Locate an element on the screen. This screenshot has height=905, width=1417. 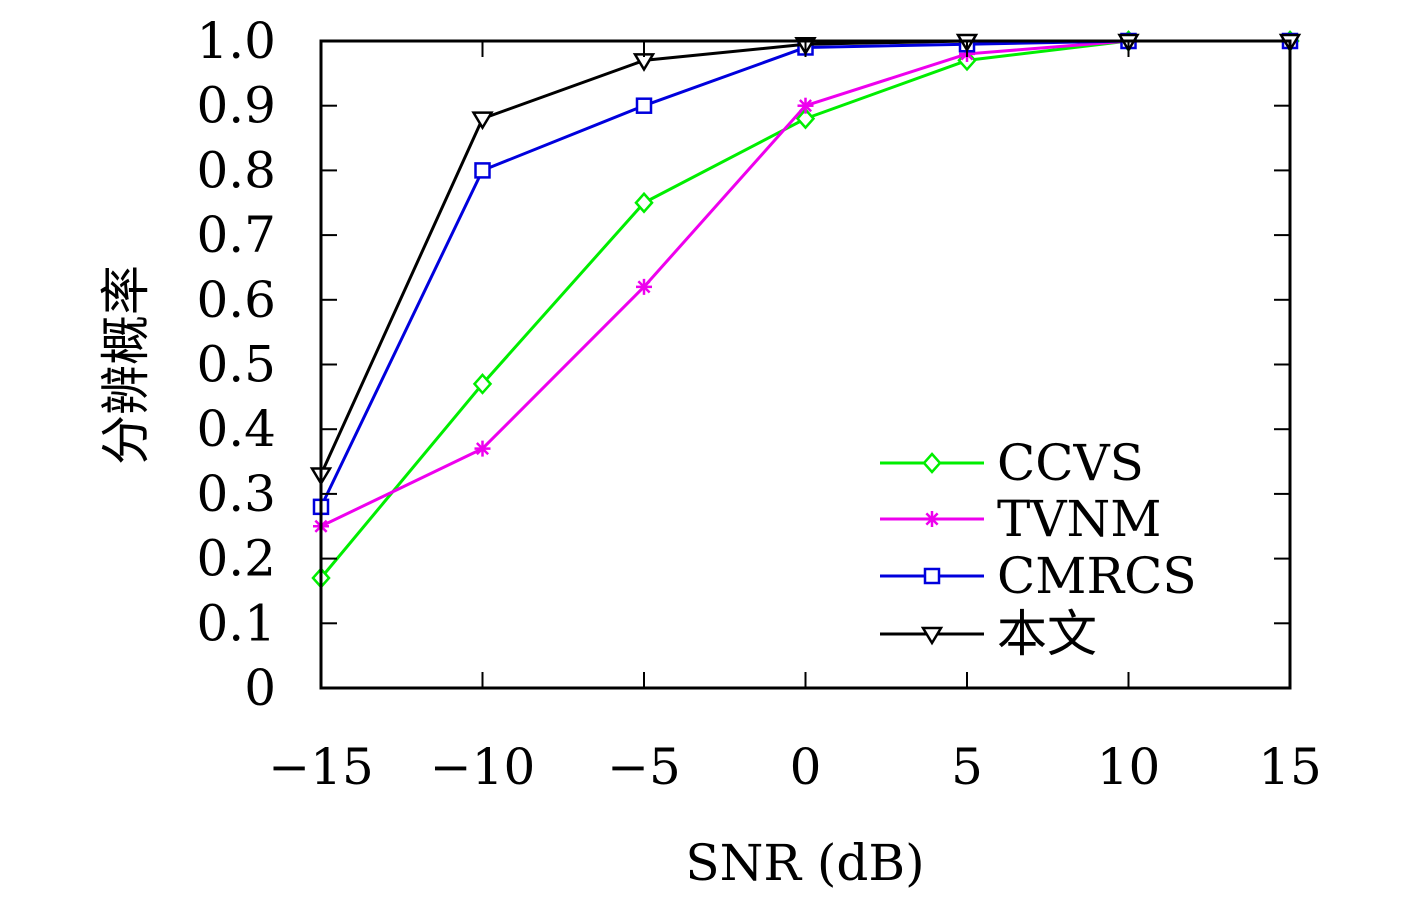
y-tick-label: 0.9 is located at coordinates (236, 106).